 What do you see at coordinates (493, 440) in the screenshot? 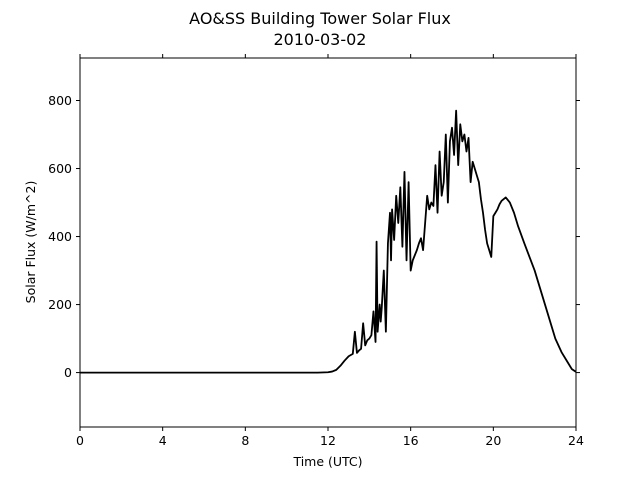
I see `x-tick-label: 20` at bounding box center [493, 440].